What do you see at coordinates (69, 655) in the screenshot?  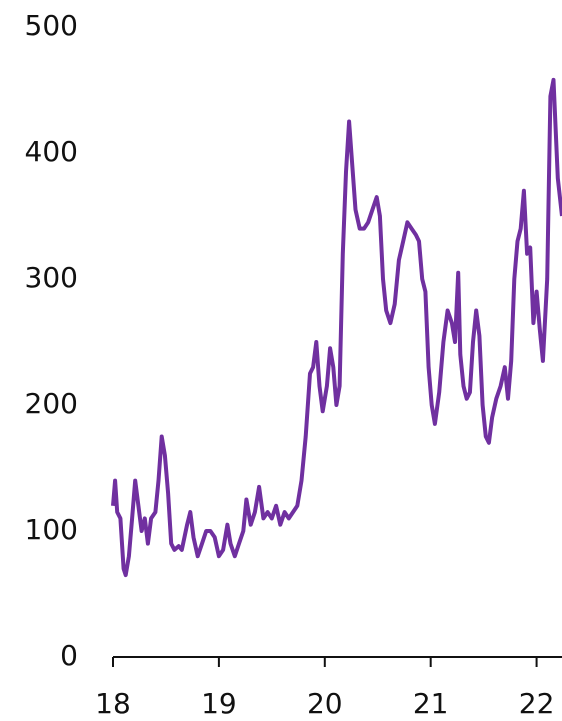 I see `y-tick-label: 0` at bounding box center [69, 655].